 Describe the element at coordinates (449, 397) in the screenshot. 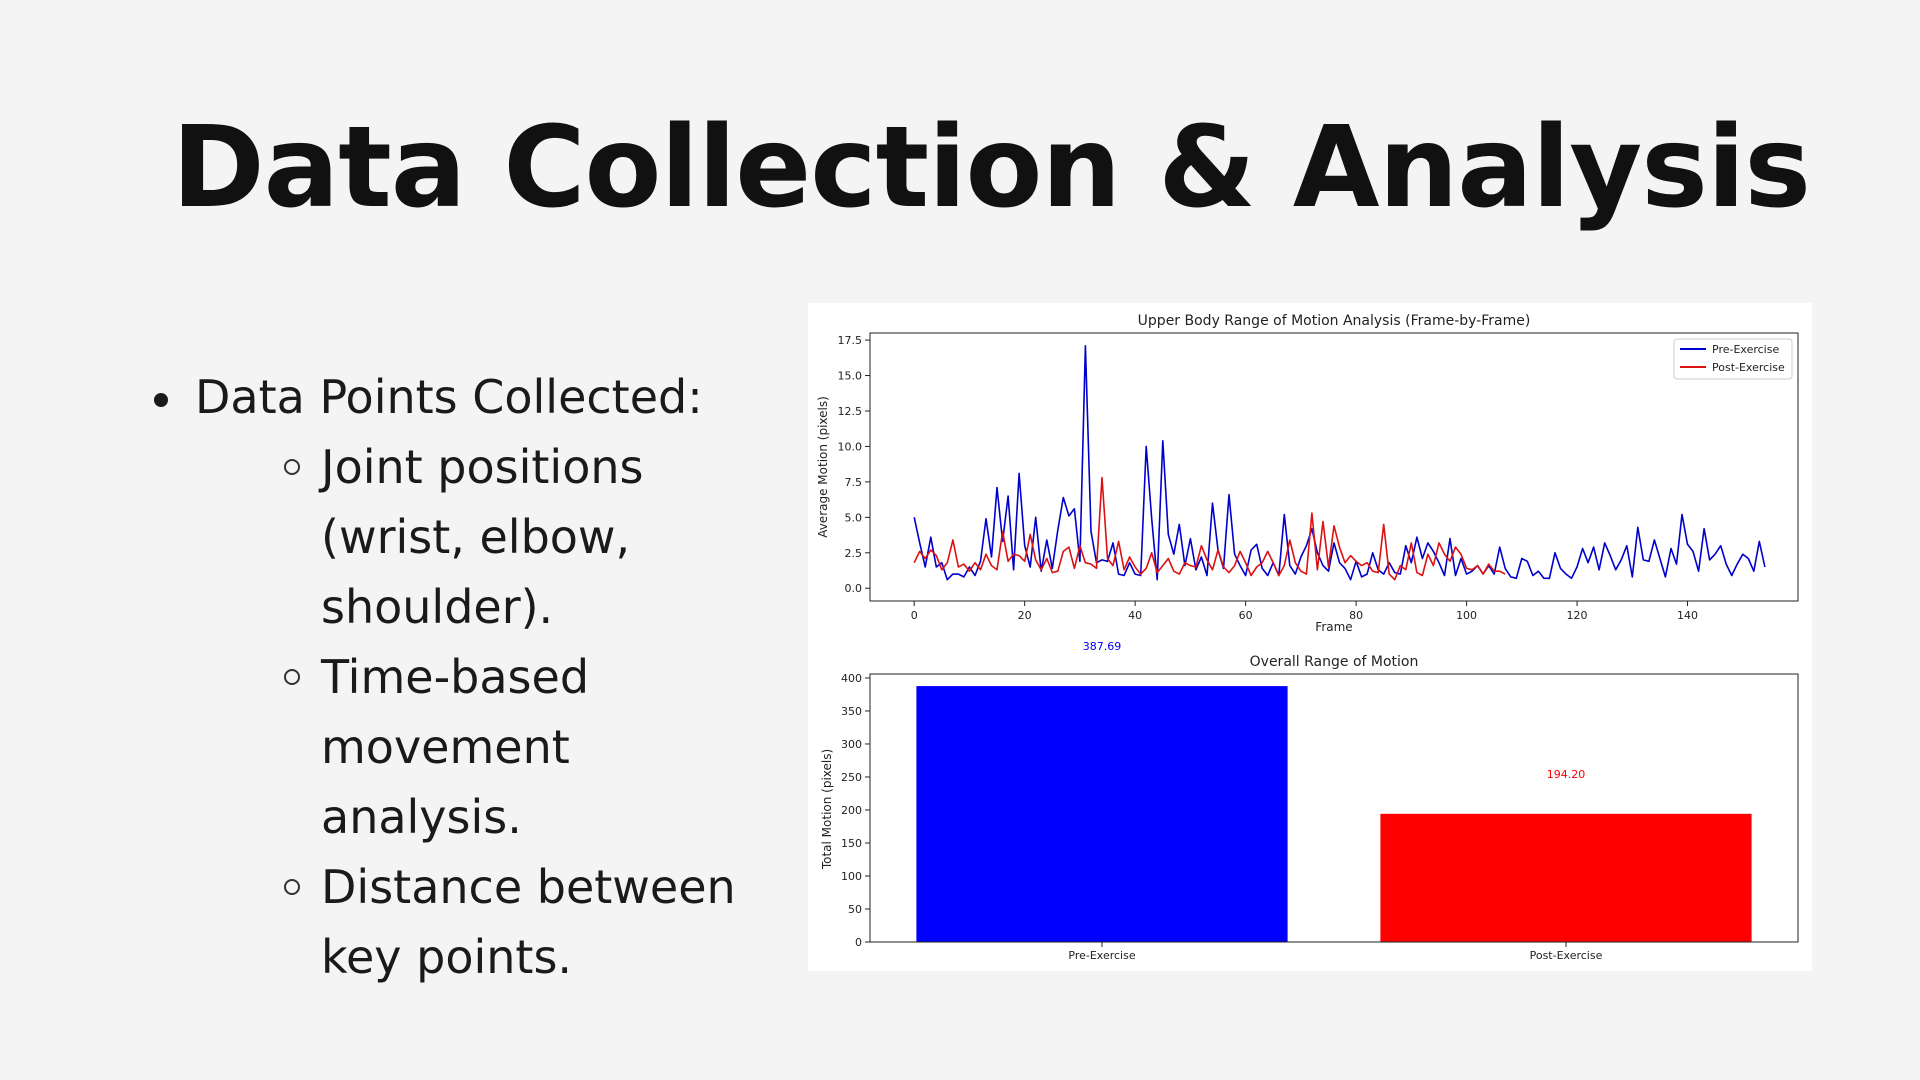

I see `bullet-text: Data Points Collected:` at that location.